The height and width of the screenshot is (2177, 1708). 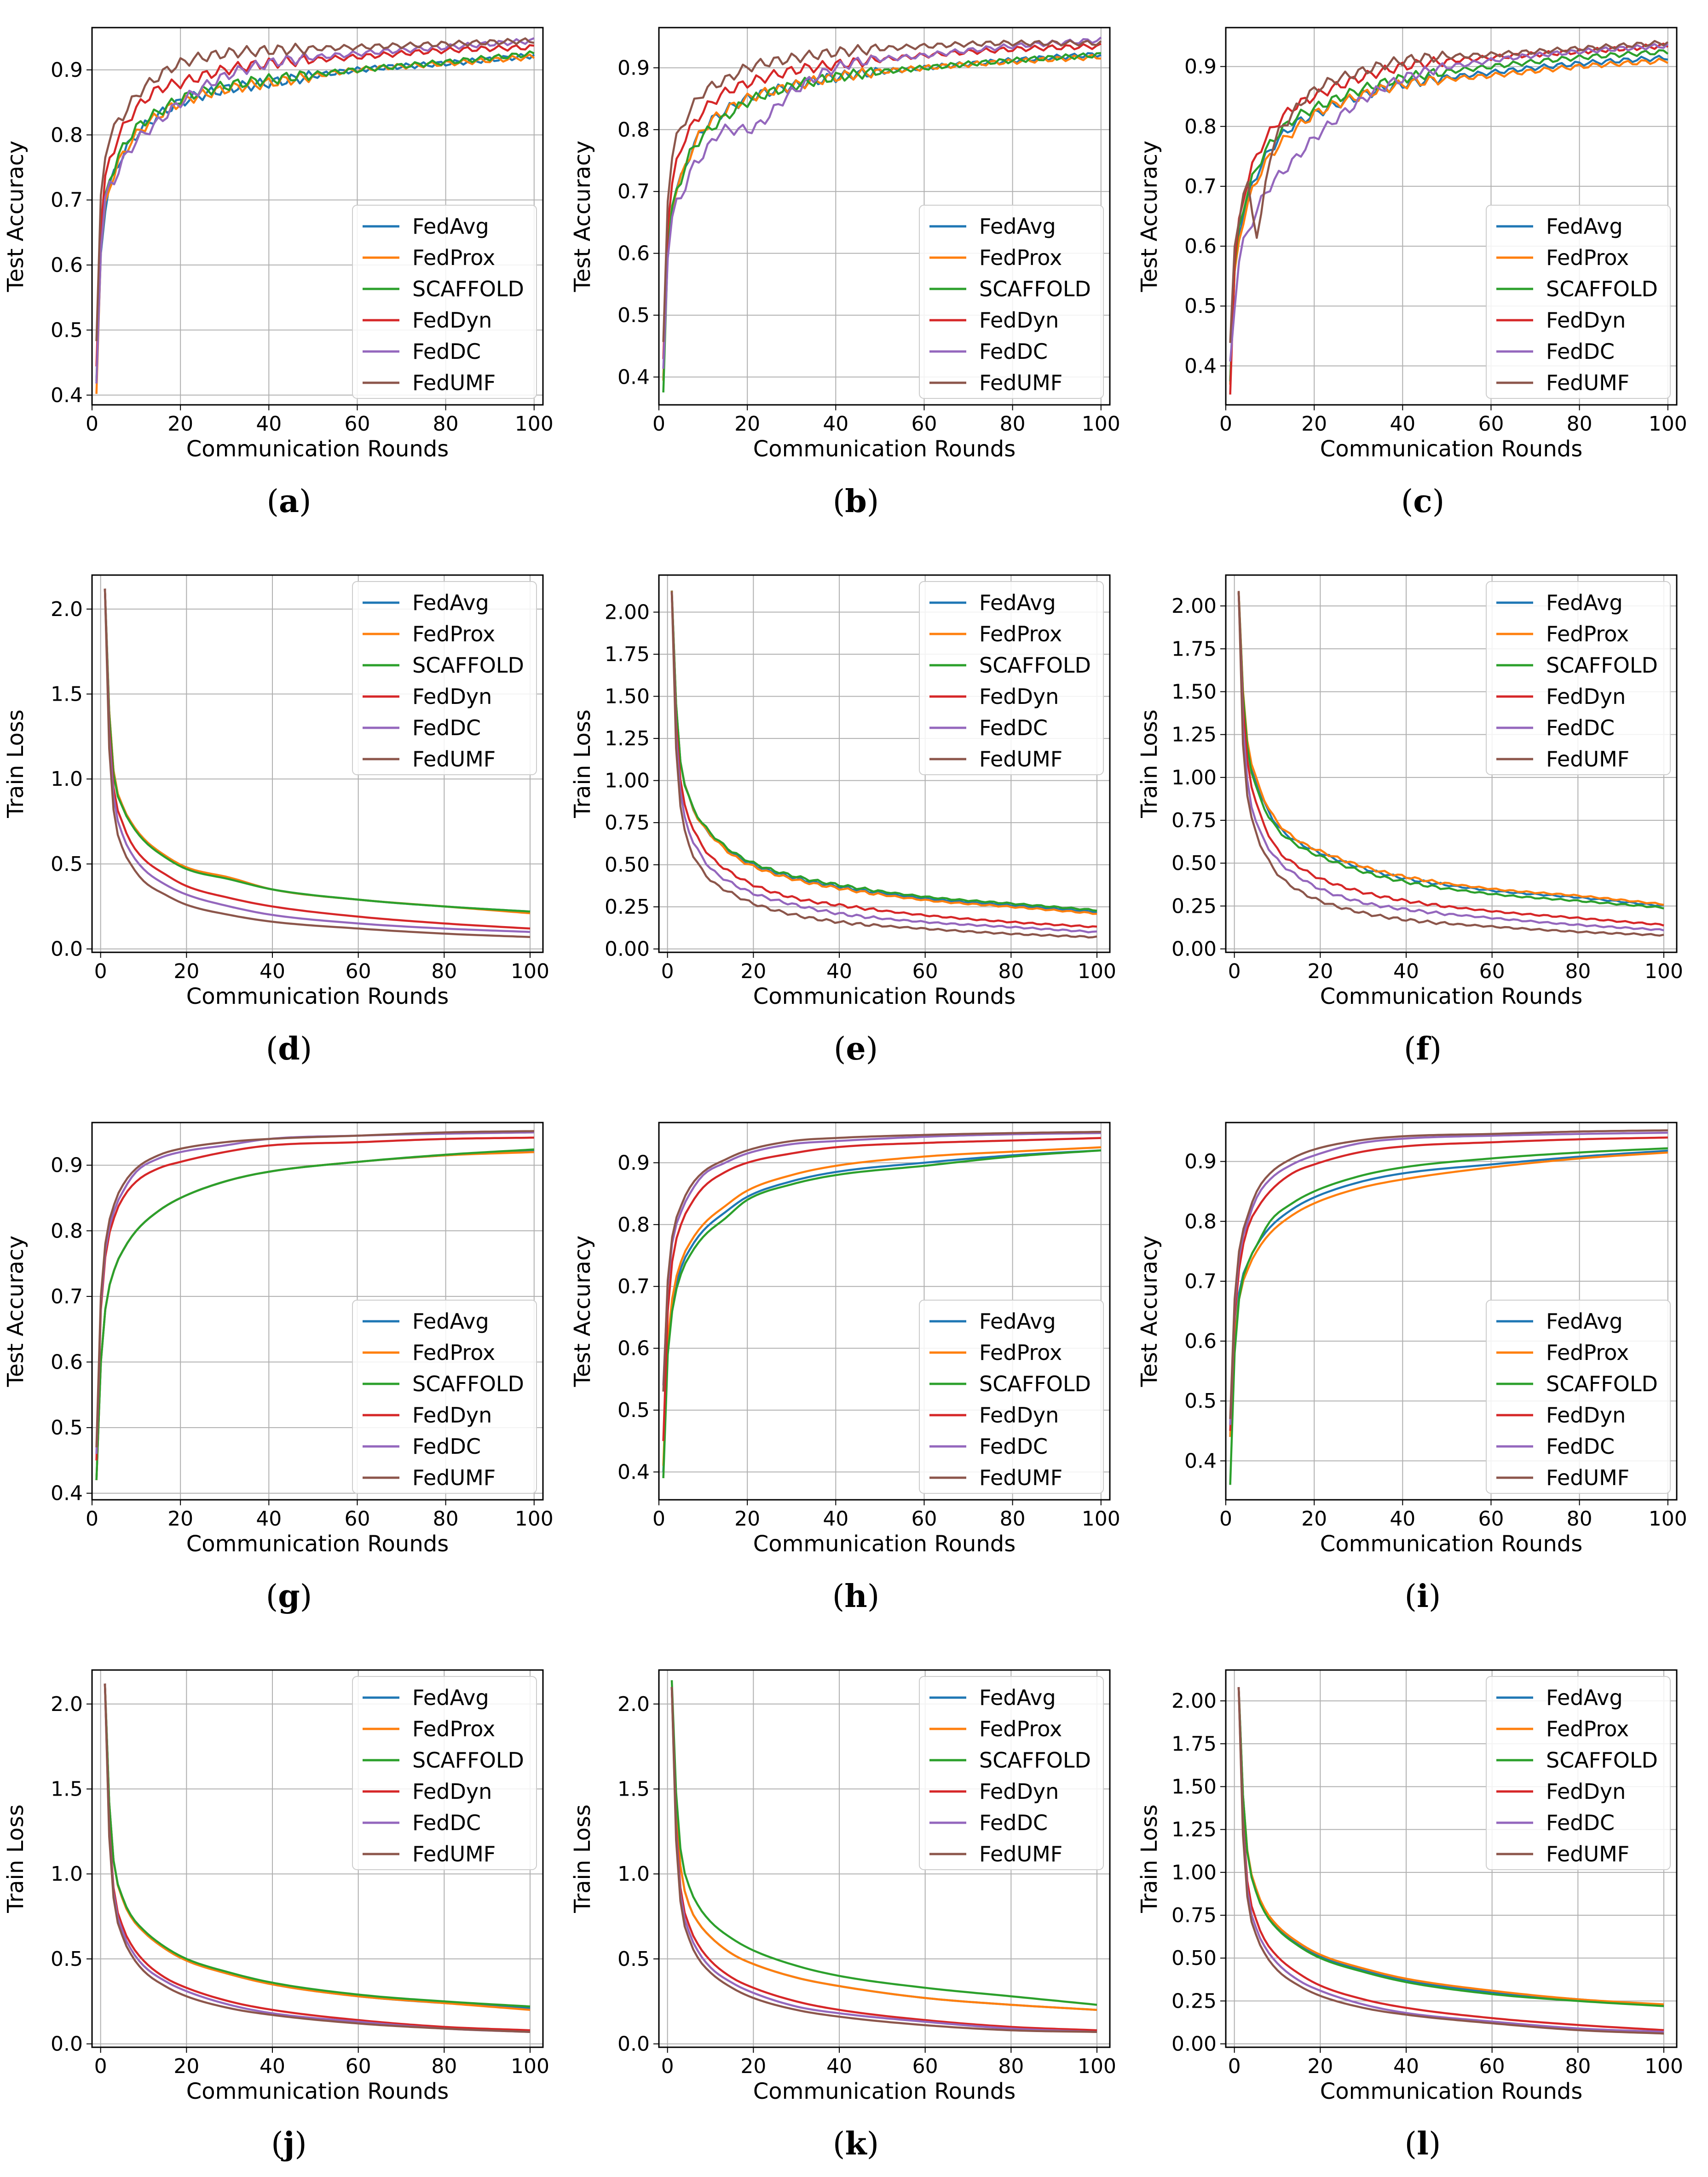 I want to click on y-tick-label: 0.75, so click(x=627, y=823).